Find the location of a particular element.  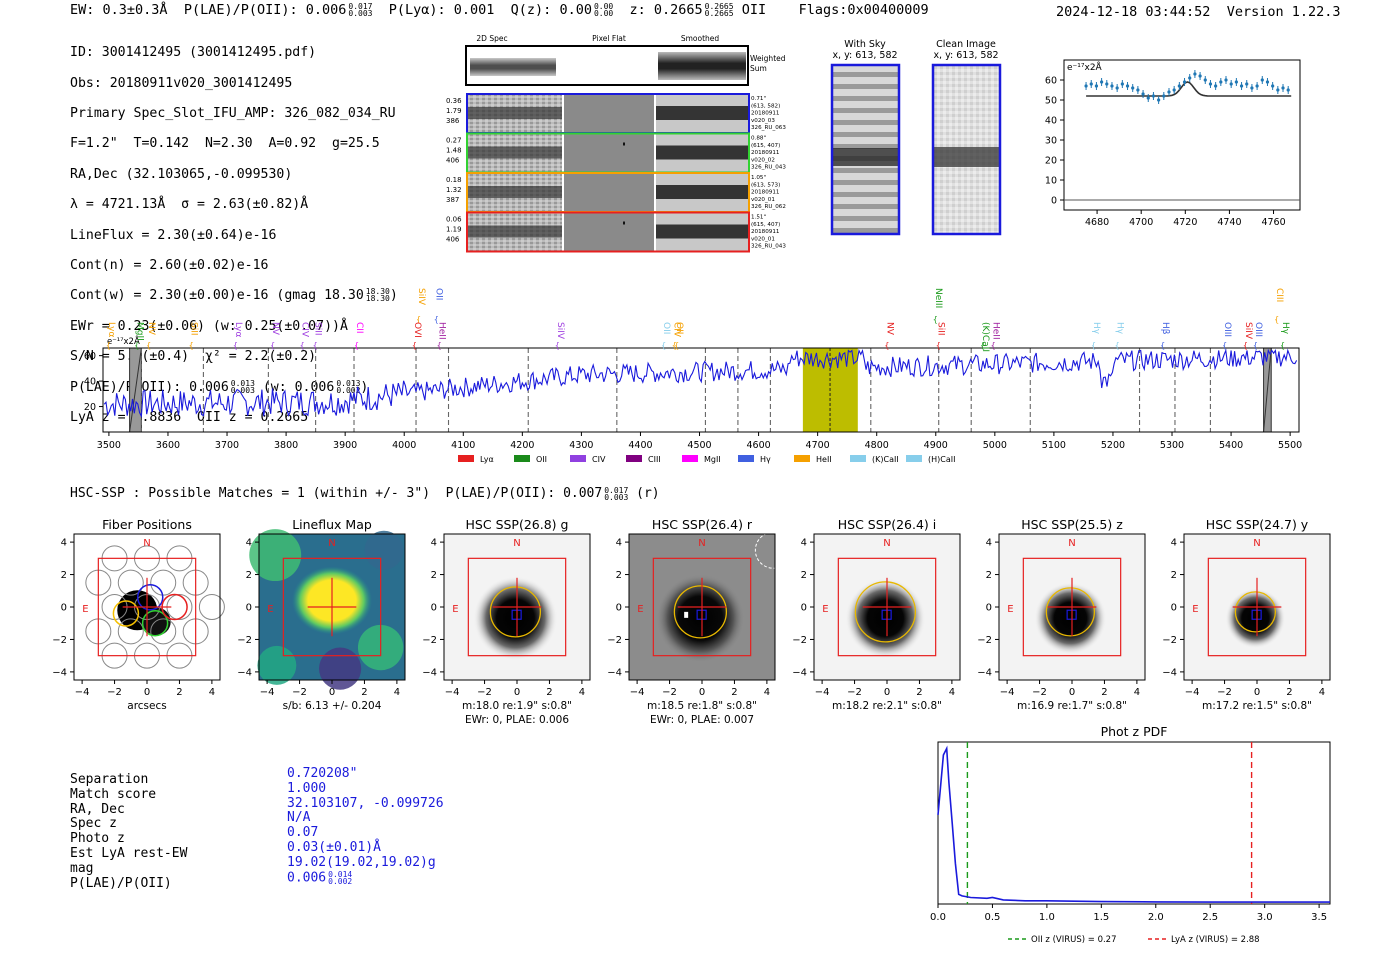

compass-n-2: N is located at coordinates (516, 543).